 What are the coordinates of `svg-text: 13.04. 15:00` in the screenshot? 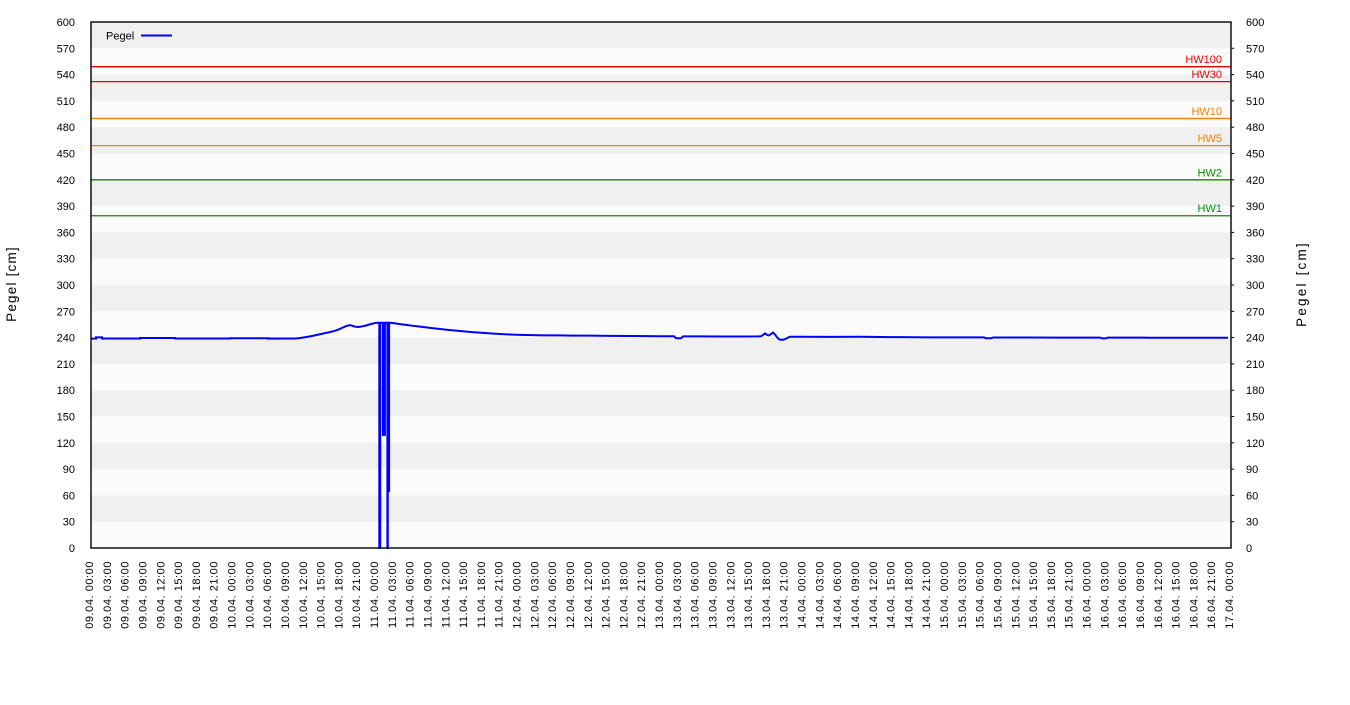 It's located at (749, 595).